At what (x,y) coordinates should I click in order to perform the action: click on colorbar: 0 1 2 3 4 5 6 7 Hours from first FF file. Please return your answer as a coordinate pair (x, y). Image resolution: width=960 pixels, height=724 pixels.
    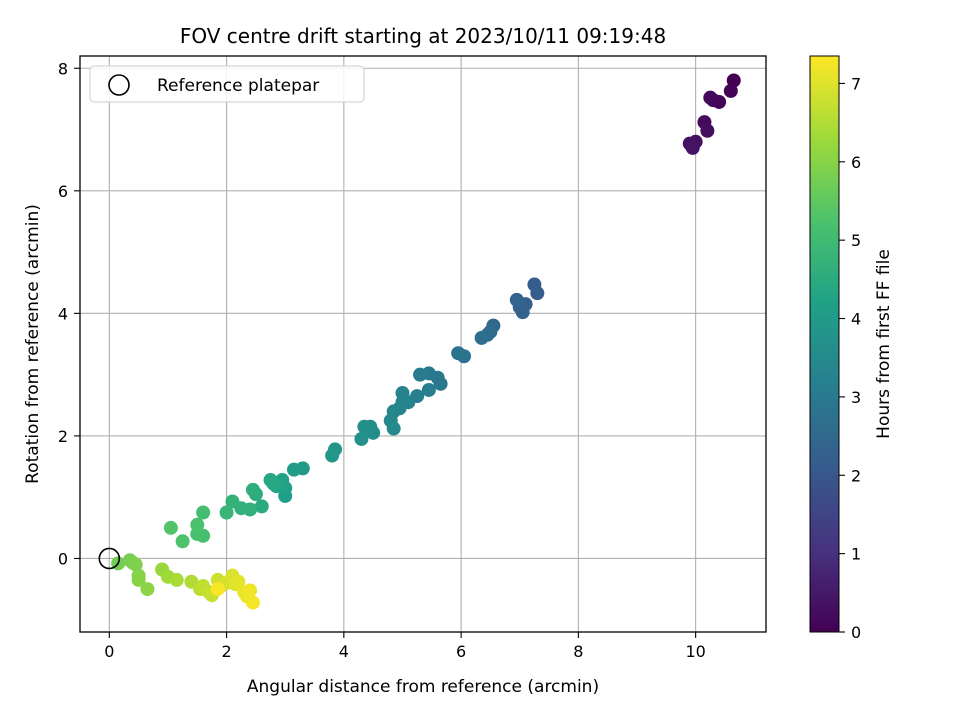
    Looking at the image, I should click on (851, 348).